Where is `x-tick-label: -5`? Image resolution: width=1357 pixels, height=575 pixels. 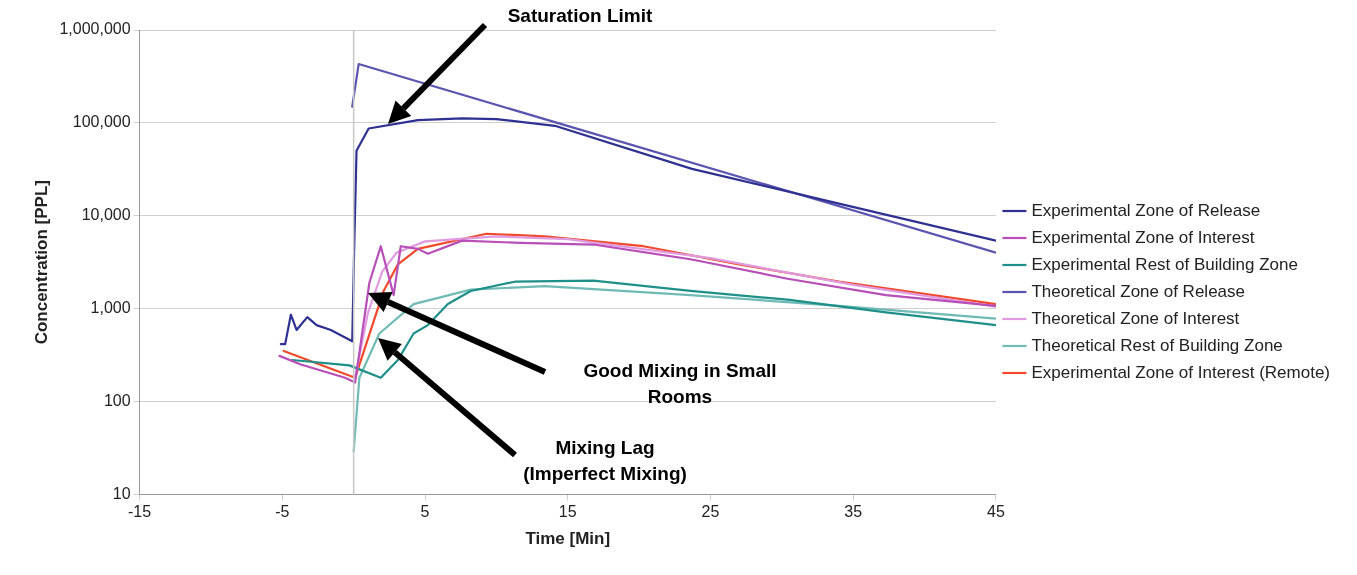
x-tick-label: -5 is located at coordinates (282, 512).